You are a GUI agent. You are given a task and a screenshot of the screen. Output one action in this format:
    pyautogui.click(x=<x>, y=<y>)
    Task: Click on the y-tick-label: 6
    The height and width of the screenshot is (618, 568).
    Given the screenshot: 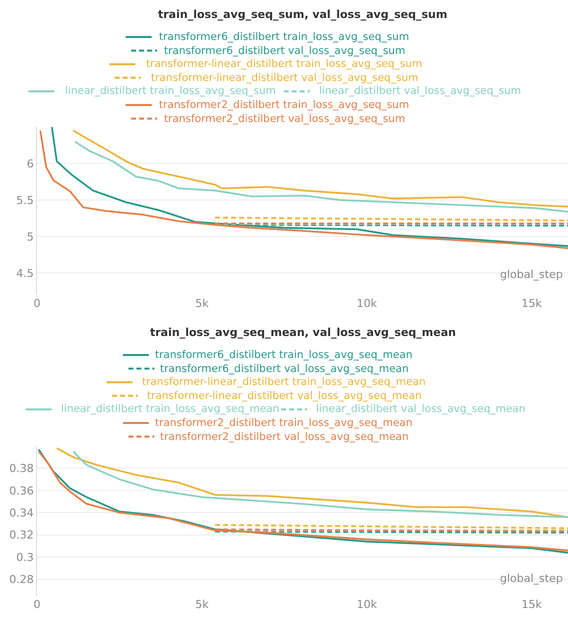 What is the action you would take?
    pyautogui.click(x=30, y=163)
    